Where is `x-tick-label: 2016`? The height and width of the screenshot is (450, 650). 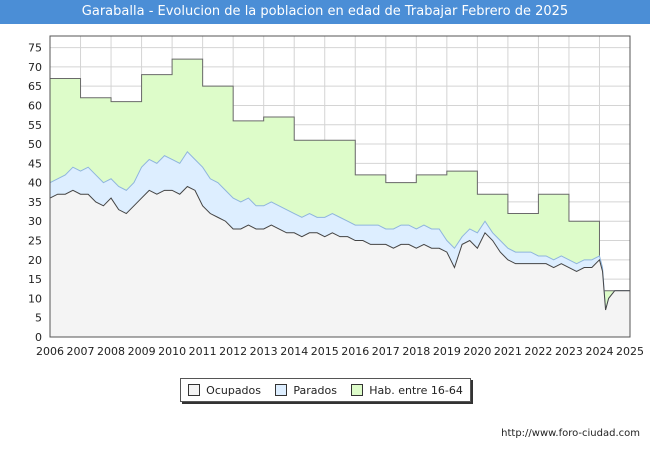
x-tick-label: 2016 is located at coordinates (355, 351).